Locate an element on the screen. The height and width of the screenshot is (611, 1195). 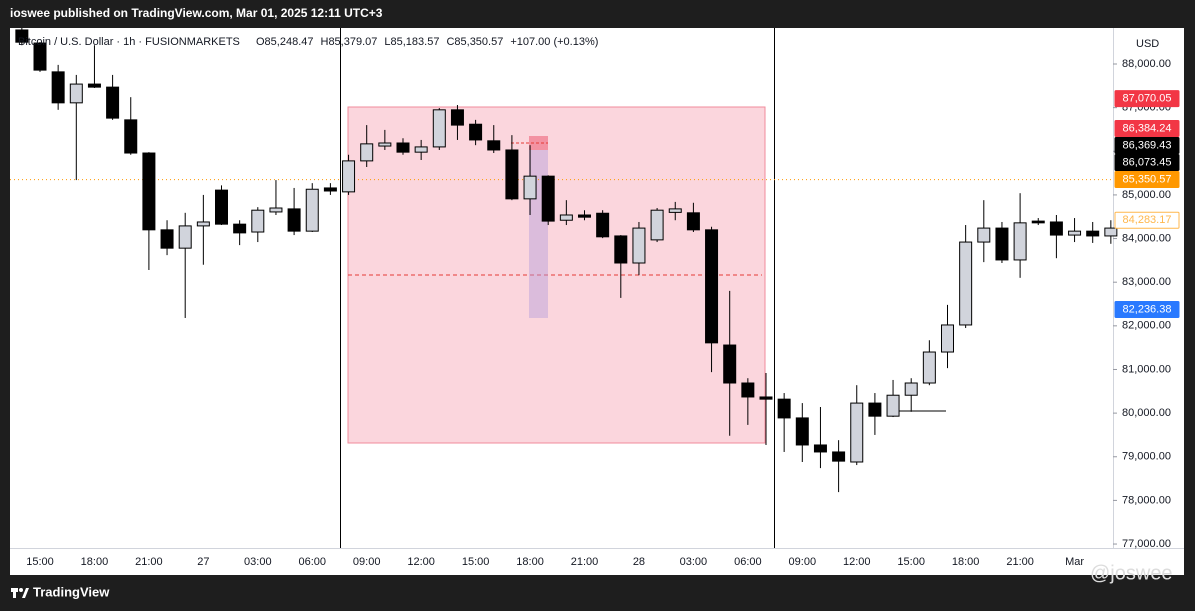
price-label: 86,073.45 is located at coordinates (1147, 162).